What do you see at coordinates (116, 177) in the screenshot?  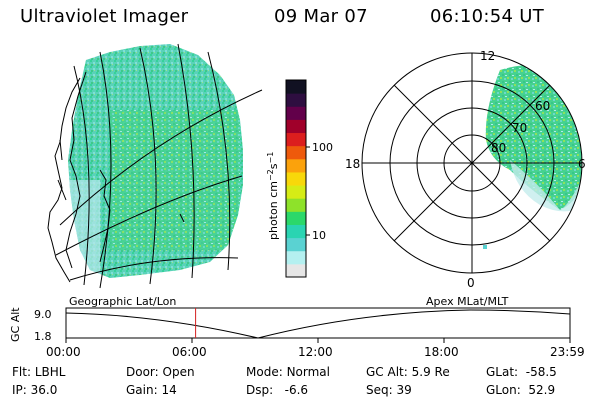 I see `coastline` at bounding box center [116, 177].